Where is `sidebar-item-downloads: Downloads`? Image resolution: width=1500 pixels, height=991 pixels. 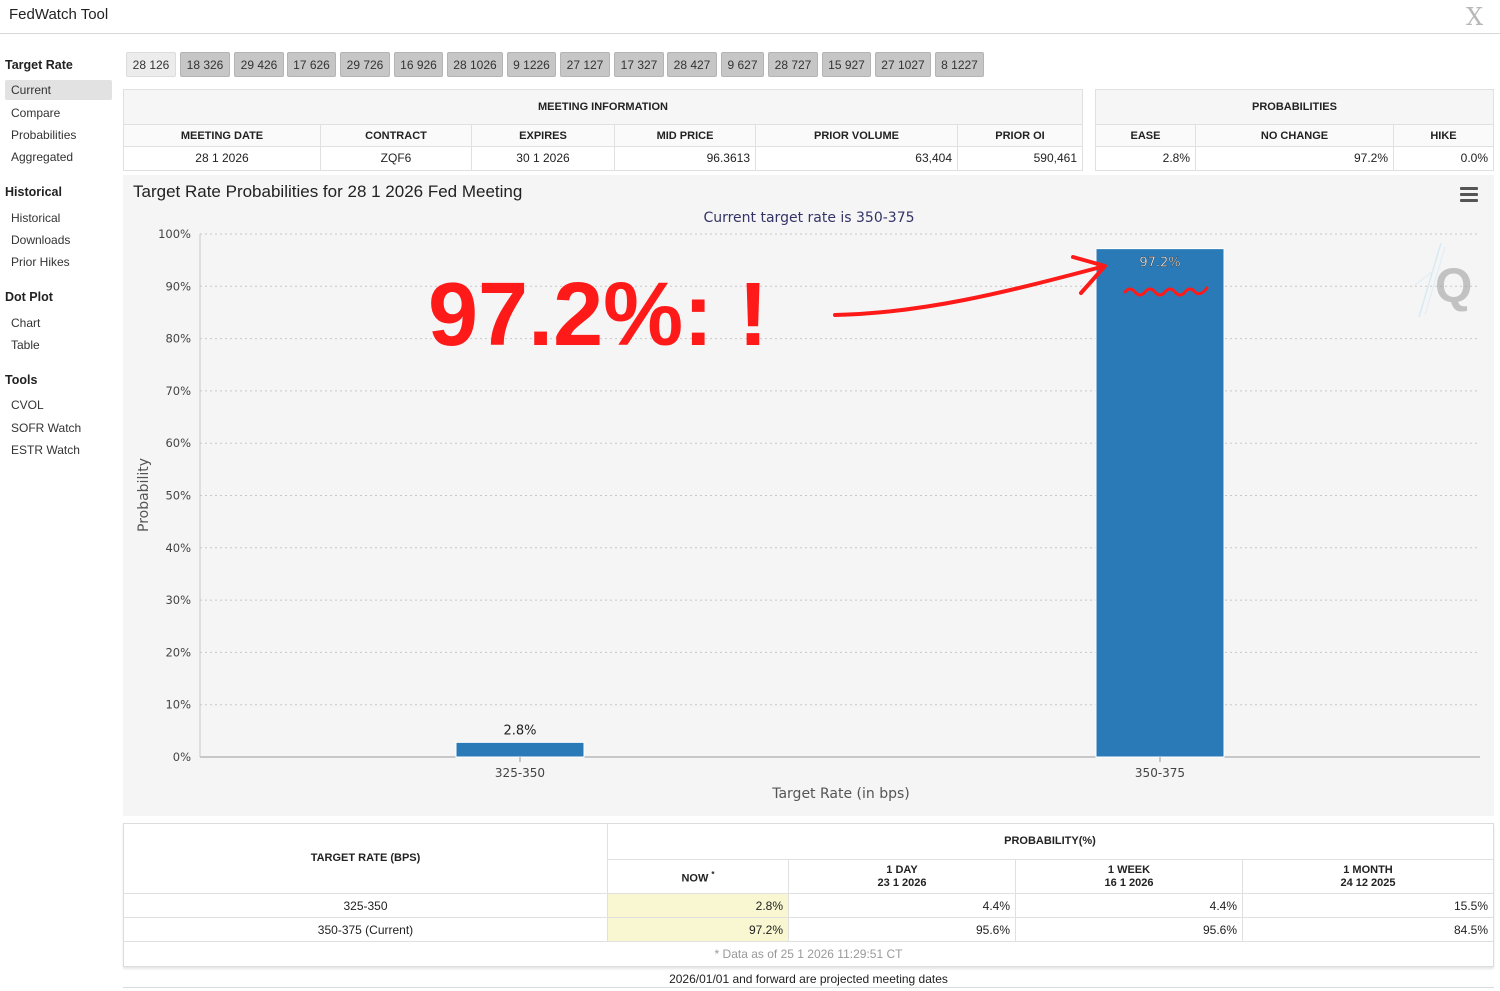
sidebar-item-downloads: Downloads is located at coordinates (41, 240).